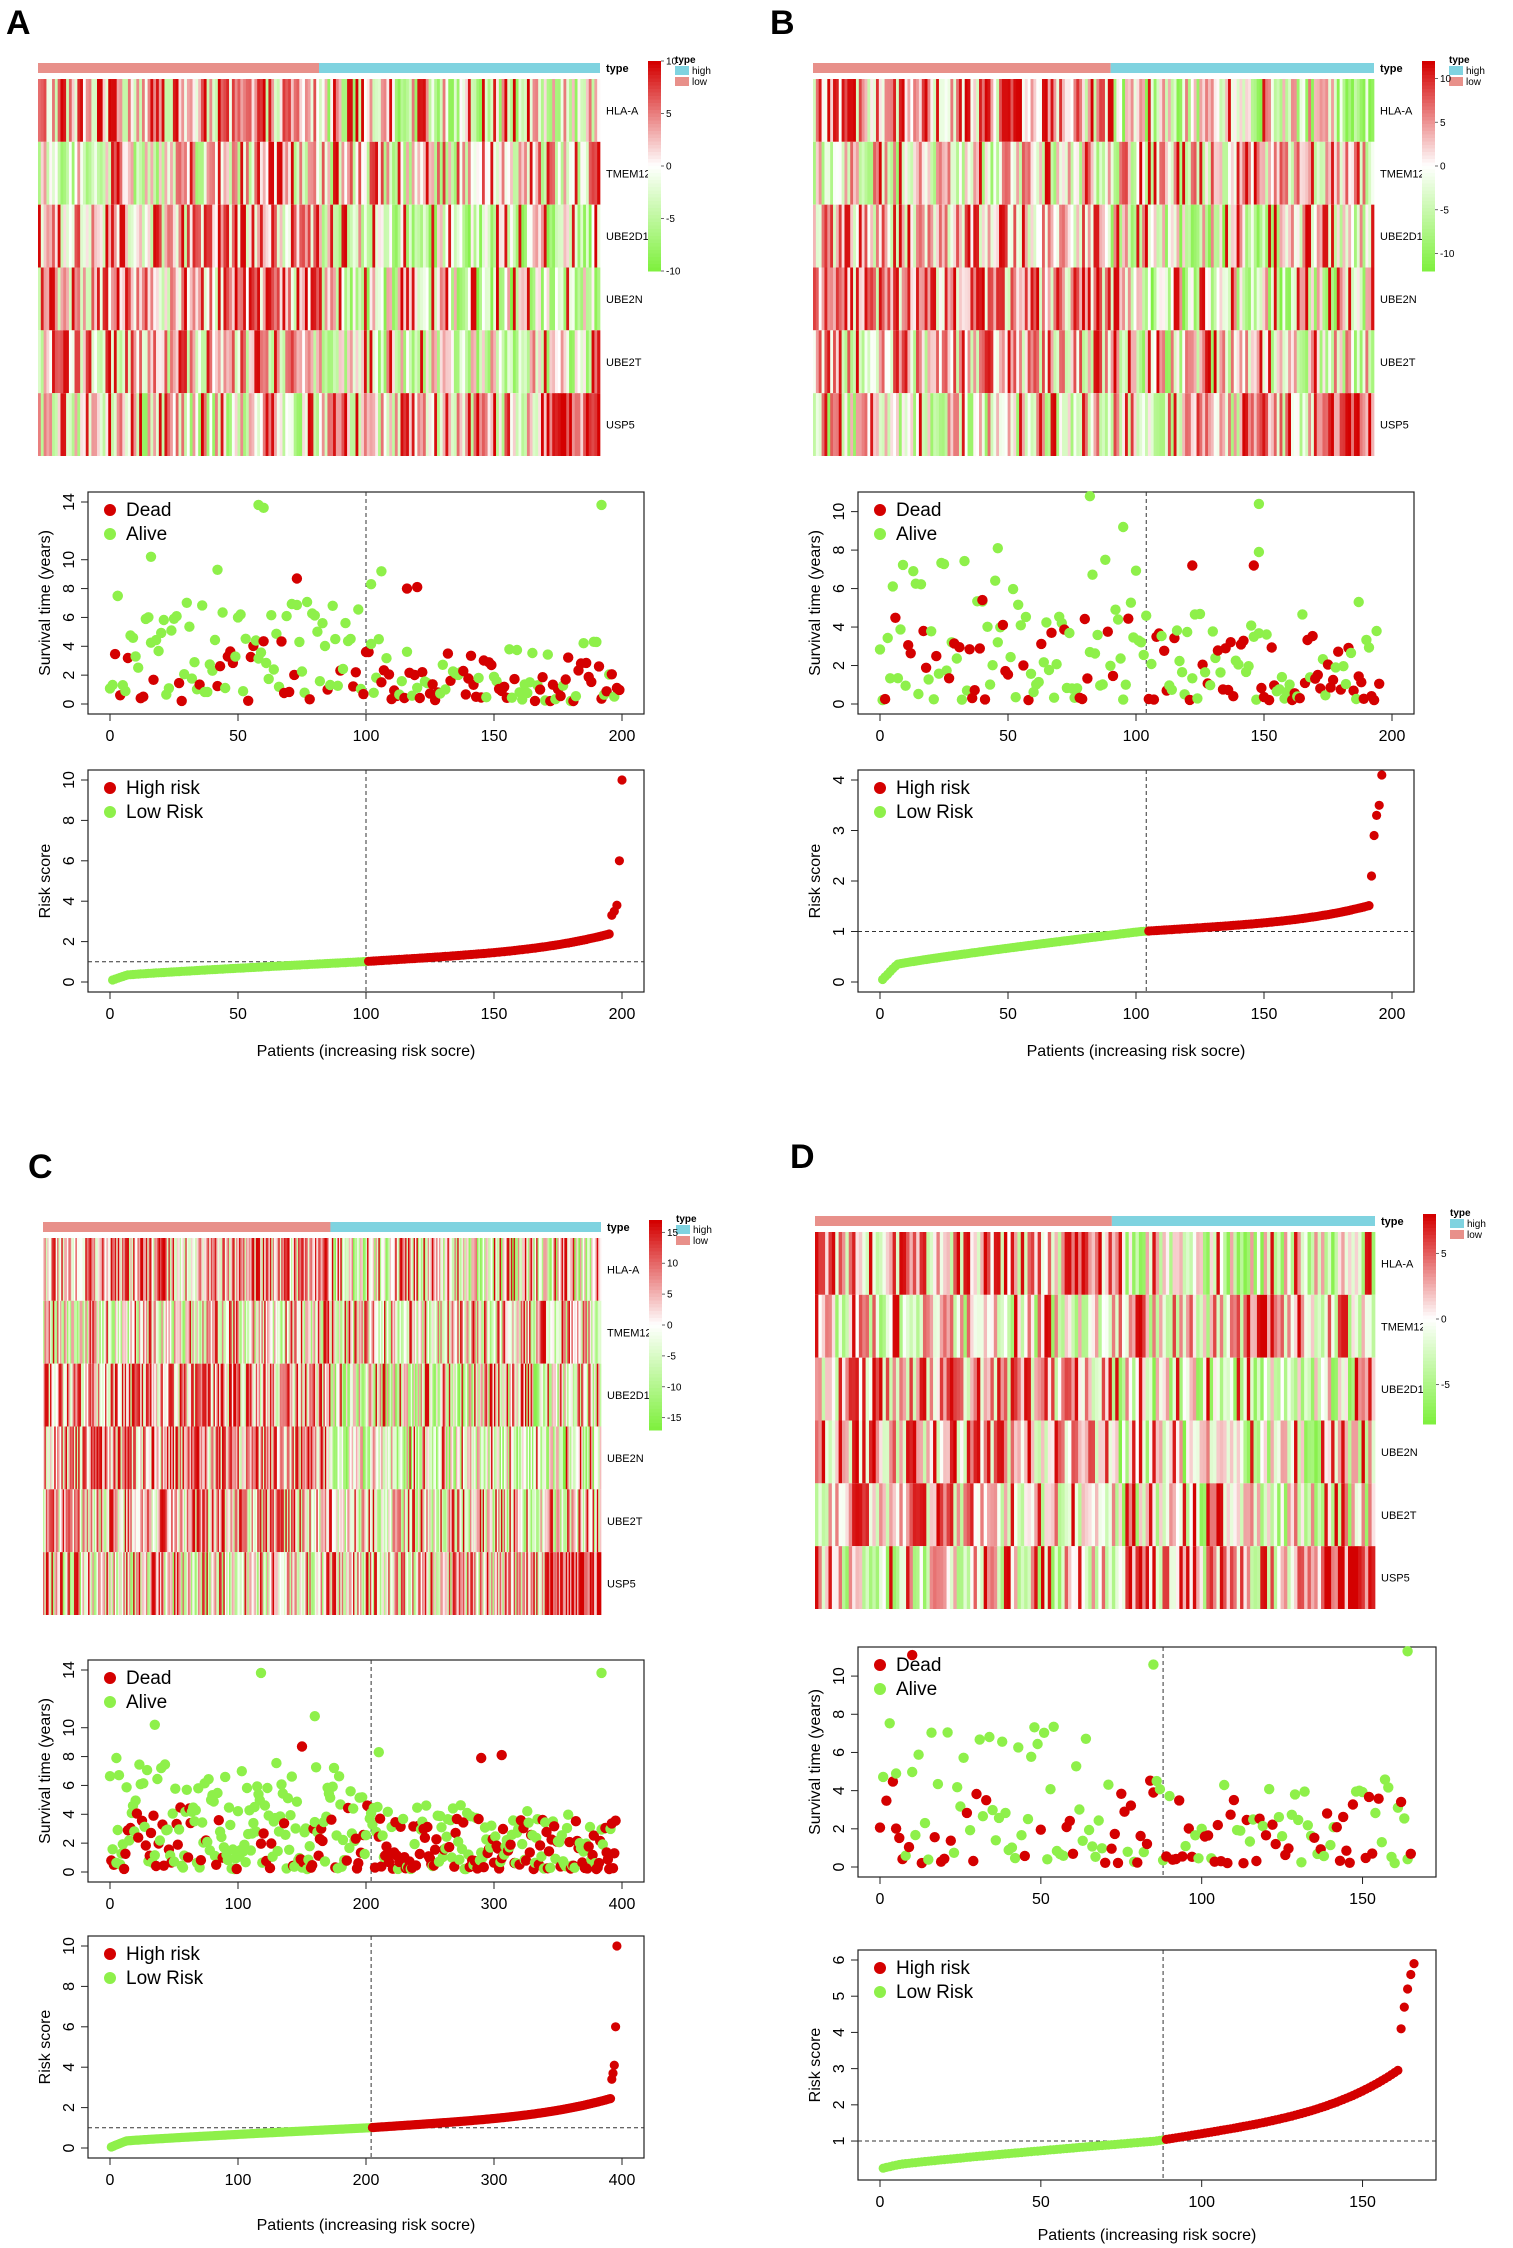  I want to click on type-annotation-label: type, so click(618, 1228).